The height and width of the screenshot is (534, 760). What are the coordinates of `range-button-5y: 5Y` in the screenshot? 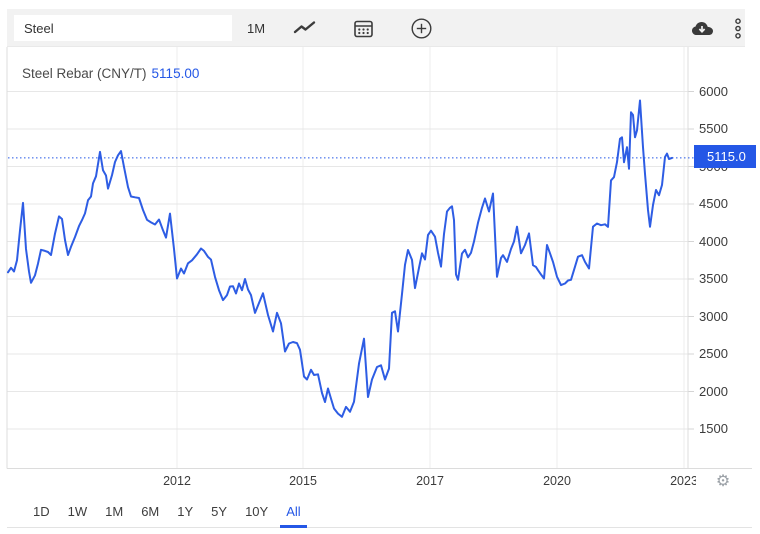 It's located at (219, 511).